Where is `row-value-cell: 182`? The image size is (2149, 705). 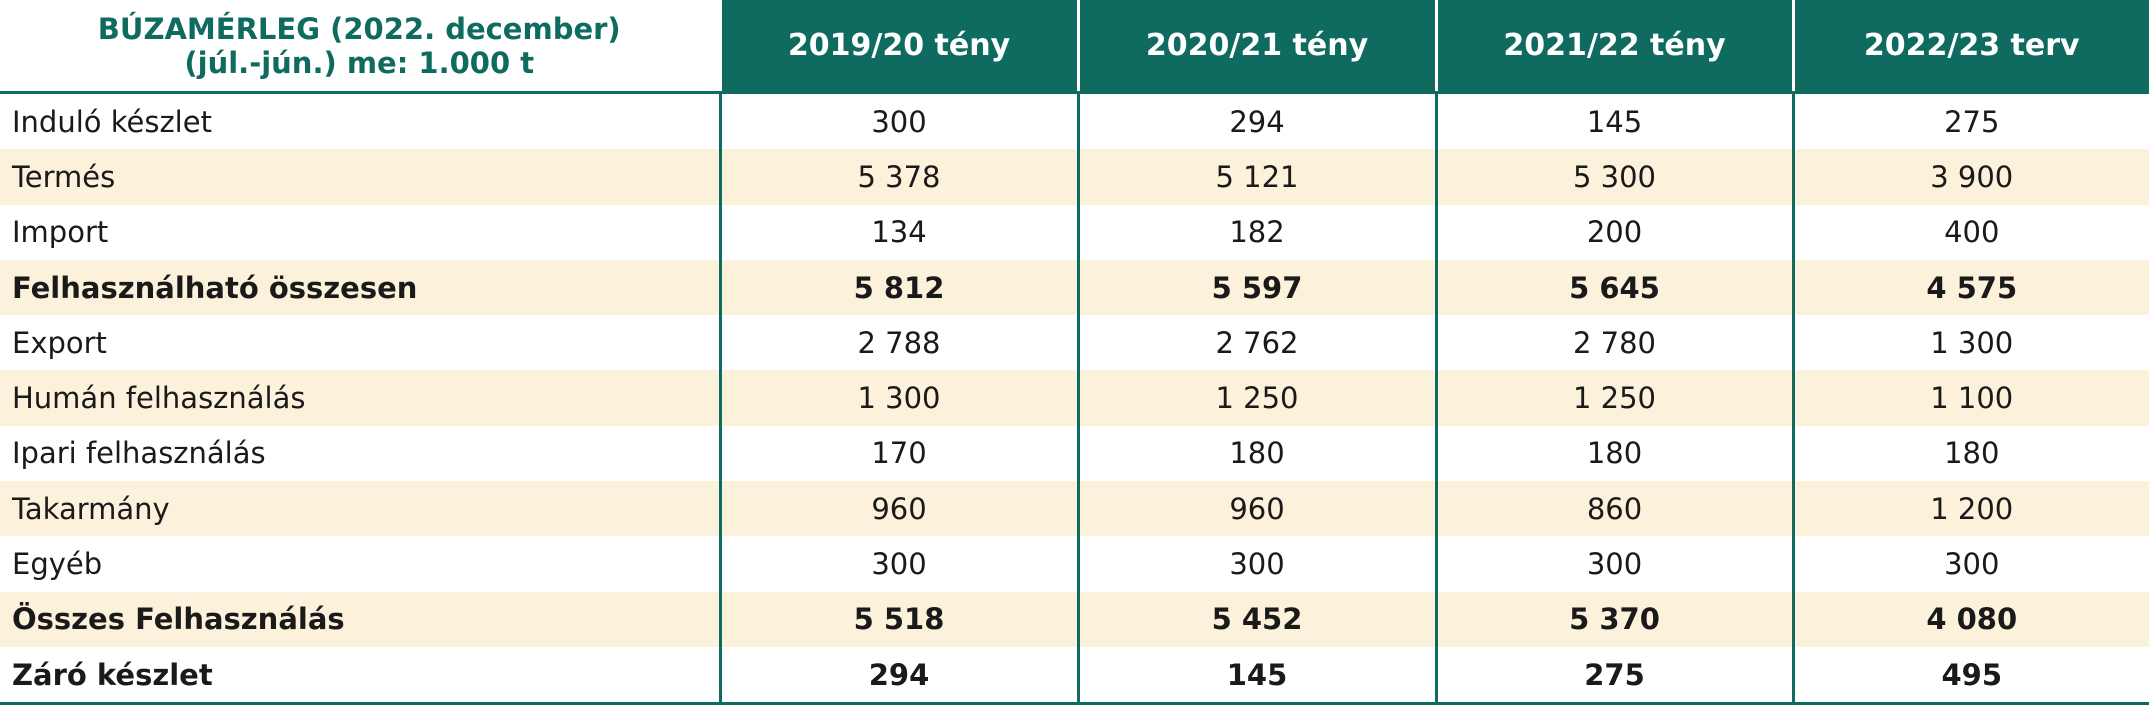 row-value-cell: 182 is located at coordinates (1256, 232).